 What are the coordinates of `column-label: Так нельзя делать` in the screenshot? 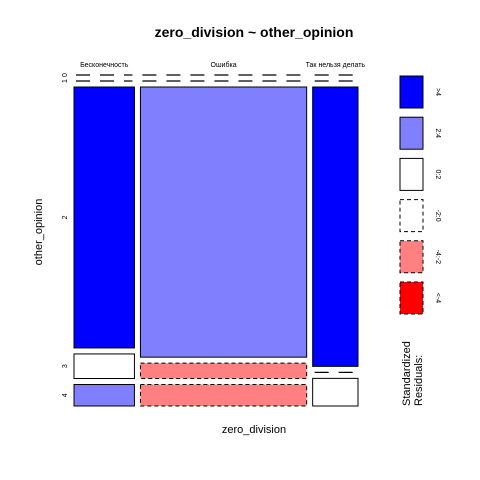 It's located at (336, 65).